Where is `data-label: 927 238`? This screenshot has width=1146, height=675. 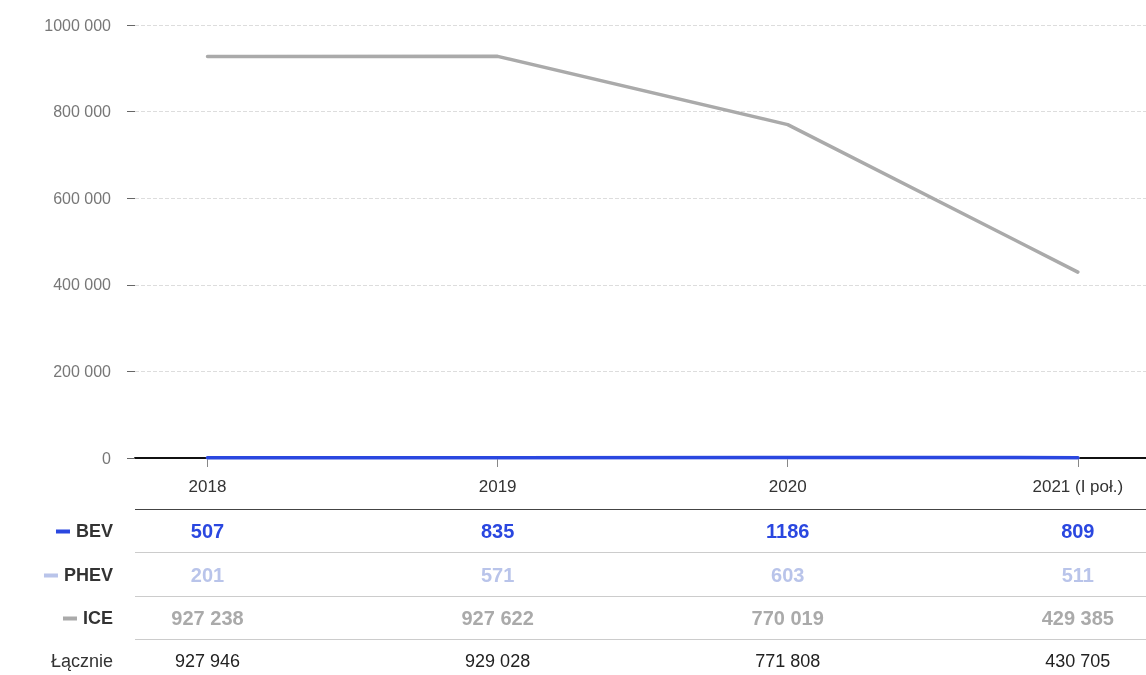 data-label: 927 238 is located at coordinates (207, 618).